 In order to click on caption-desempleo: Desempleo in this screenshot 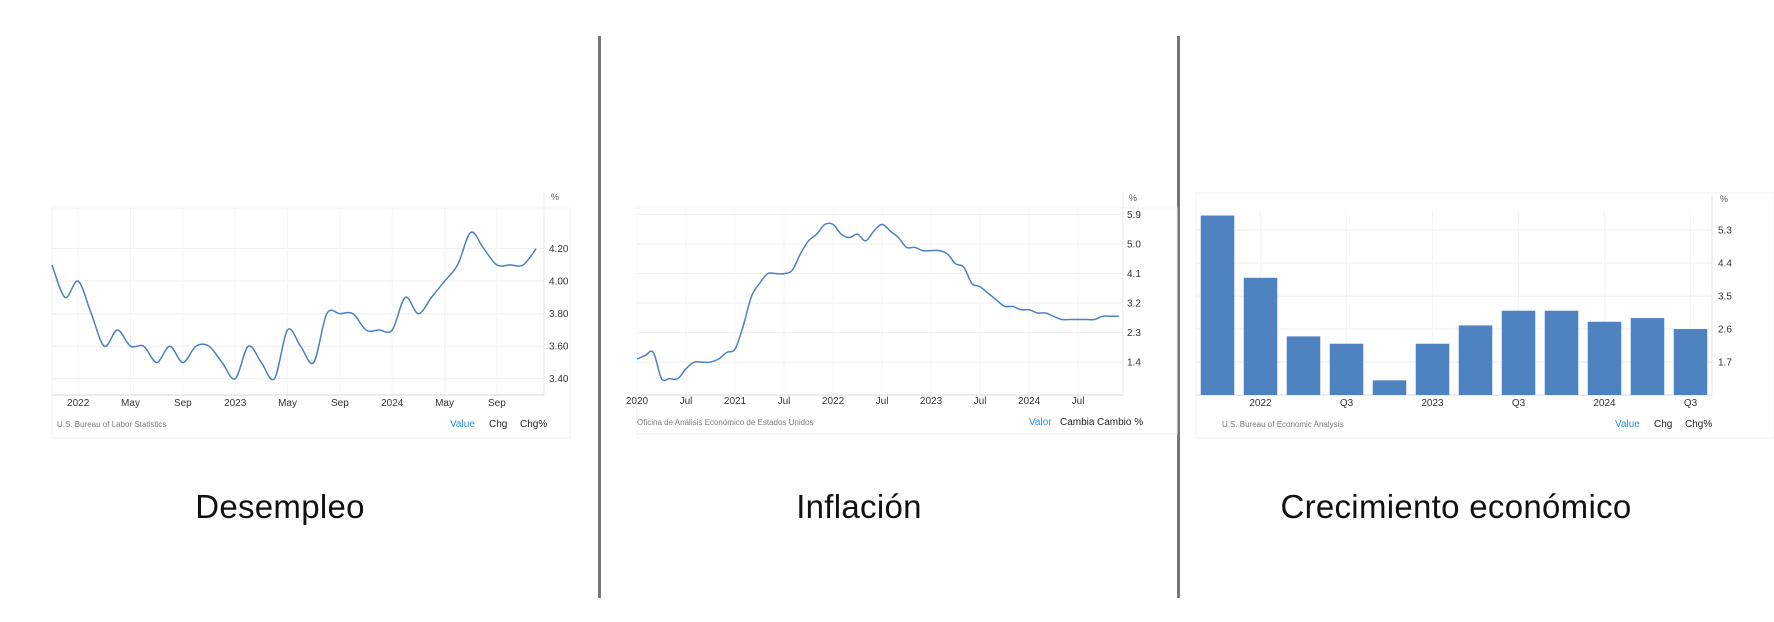, I will do `click(280, 506)`.